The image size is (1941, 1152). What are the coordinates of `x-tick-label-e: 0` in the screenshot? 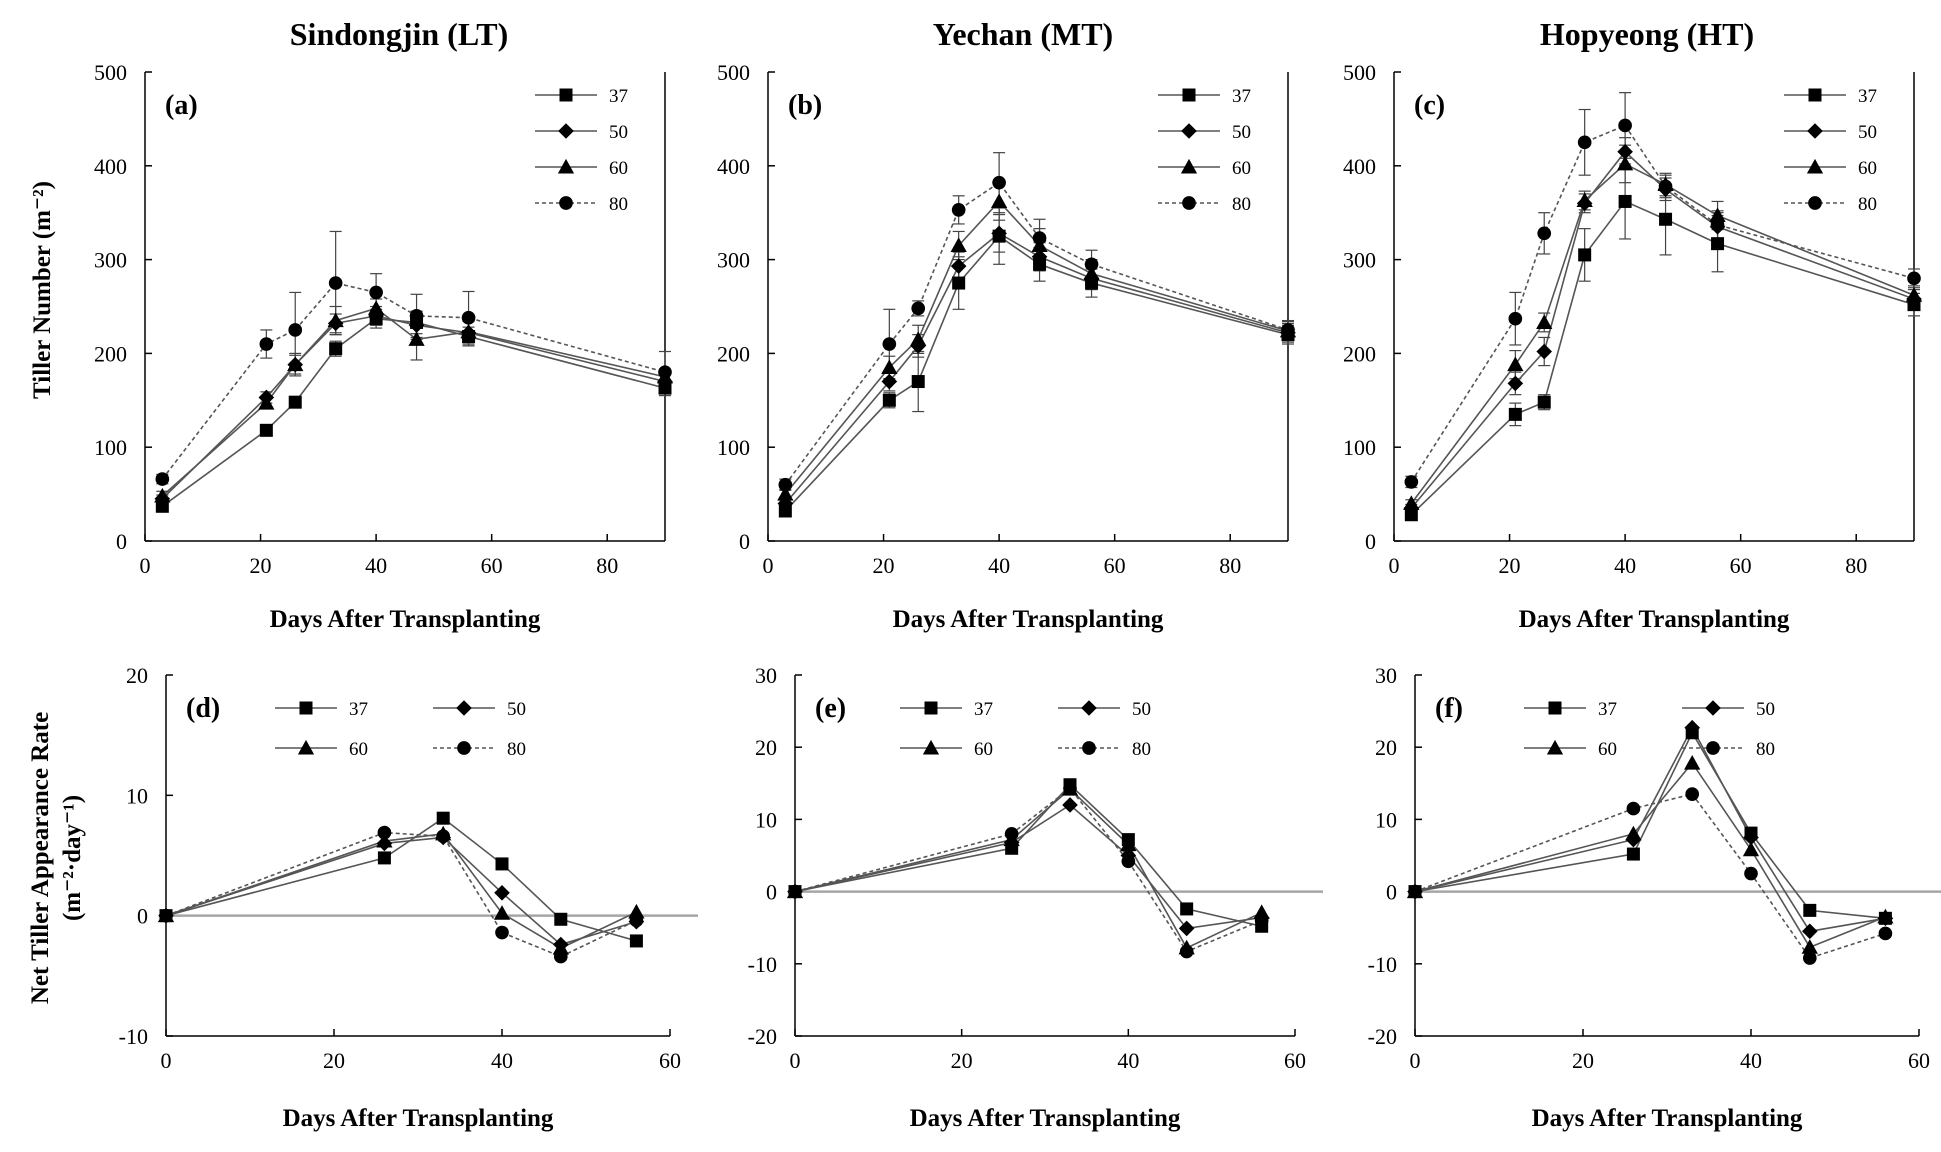 It's located at (795, 1060).